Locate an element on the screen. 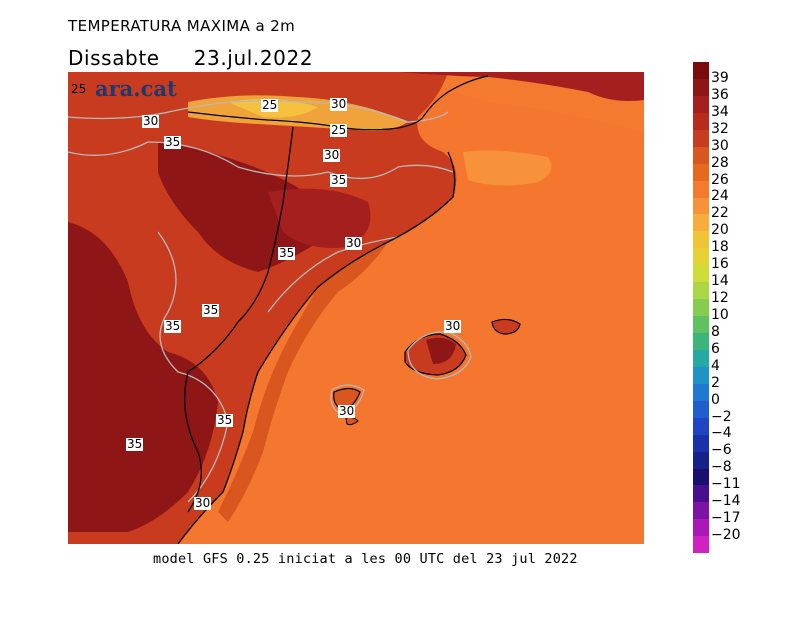  map-subtitle: Dissabte 23.jul.2022 is located at coordinates (190, 58).